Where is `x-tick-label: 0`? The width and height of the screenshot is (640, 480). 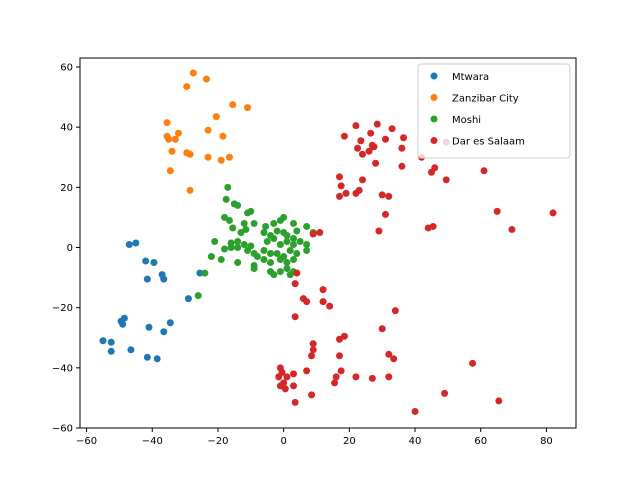
x-tick-label: 0 is located at coordinates (283, 441).